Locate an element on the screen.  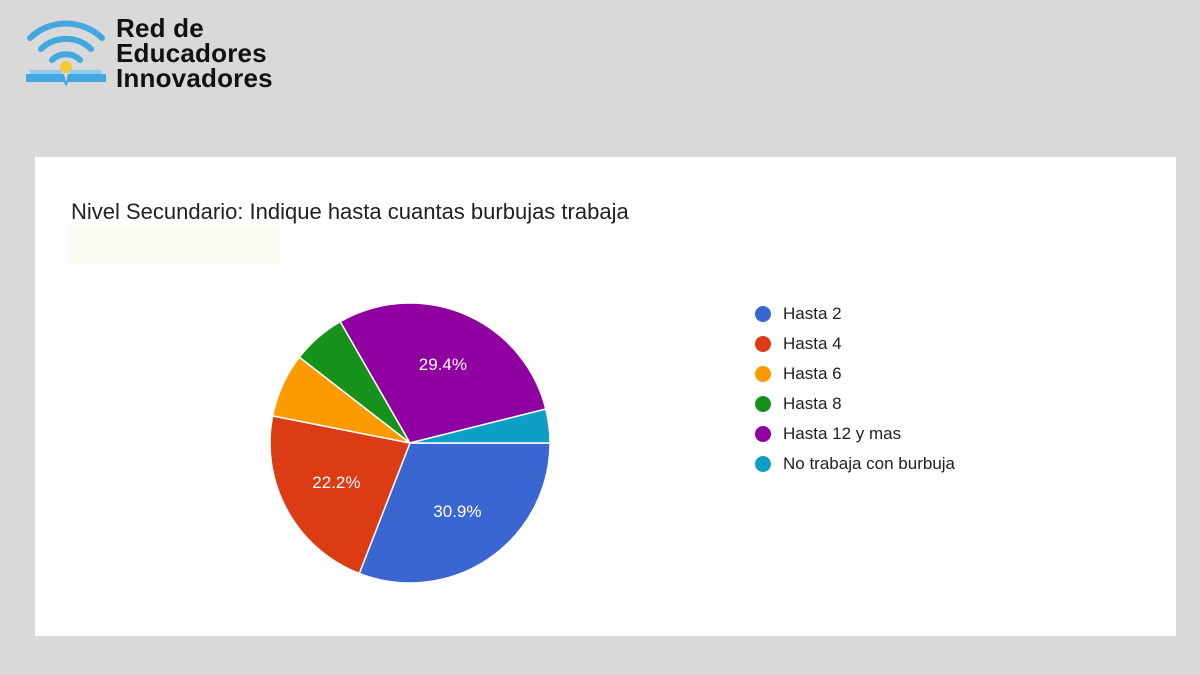
brand-line: Red de is located at coordinates (160, 28).